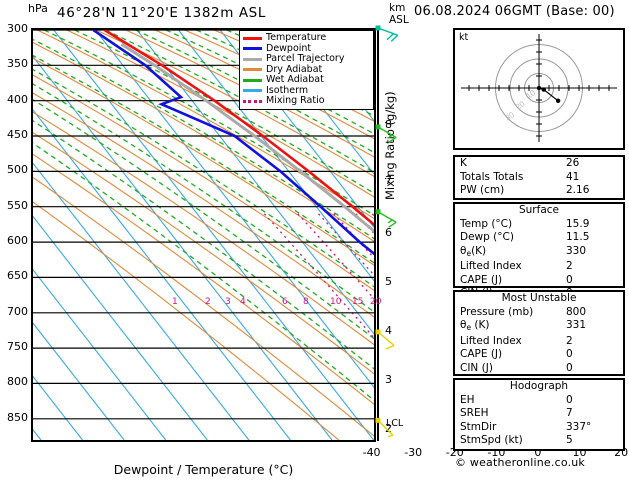 The width and height of the screenshot is (629, 486). I want to click on table-row: θe(K) 330, so click(539, 253).